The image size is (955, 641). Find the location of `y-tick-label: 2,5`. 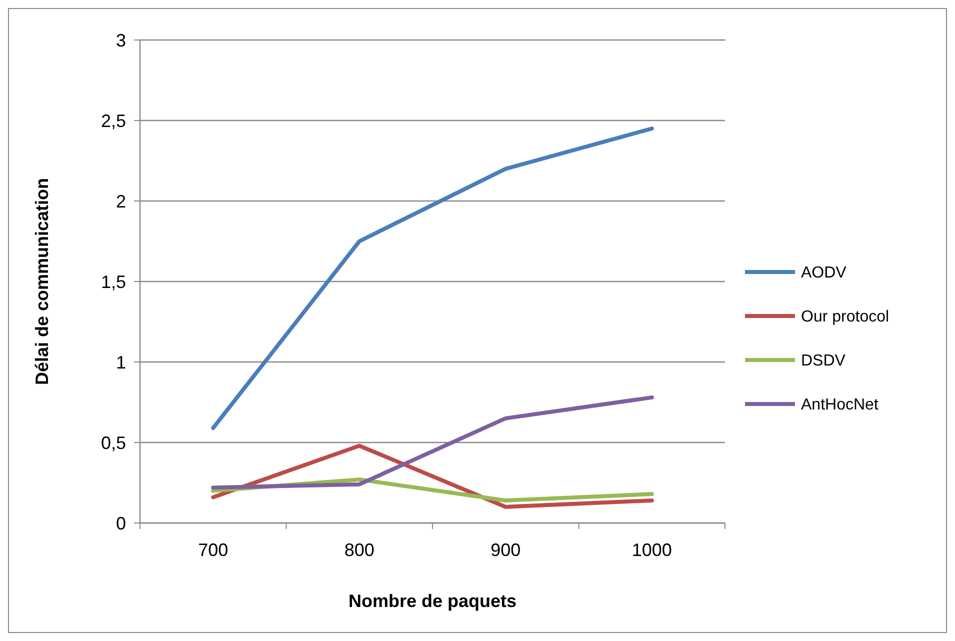

y-tick-label: 2,5 is located at coordinates (113, 120).